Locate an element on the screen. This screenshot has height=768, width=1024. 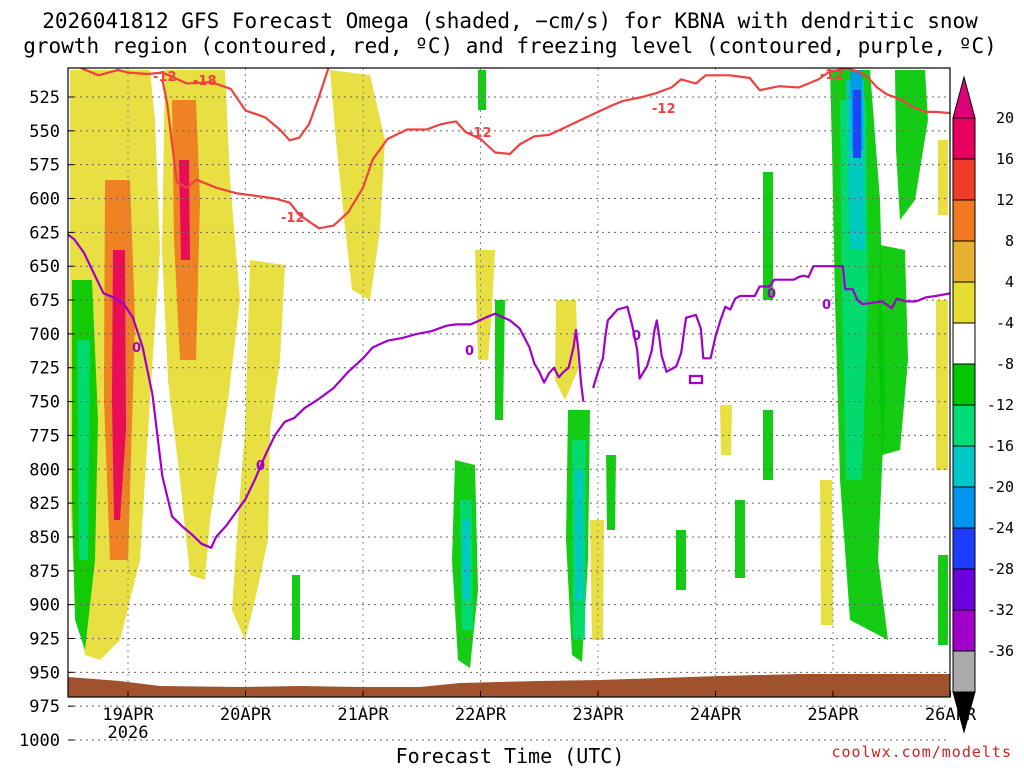
y-tick-label: 875 is located at coordinates (44, 572).